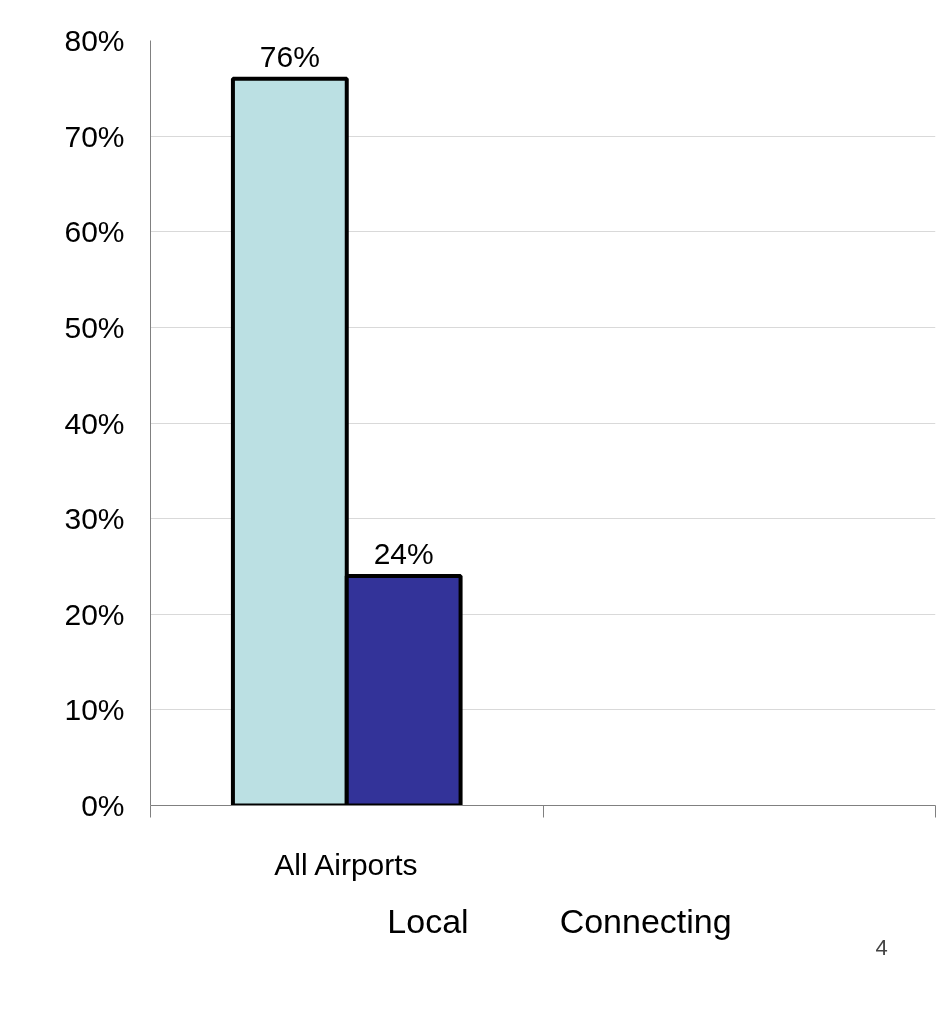 This screenshot has height=1011, width=943. Describe the element at coordinates (94, 40) in the screenshot. I see `y-tick-label: 80%` at that location.